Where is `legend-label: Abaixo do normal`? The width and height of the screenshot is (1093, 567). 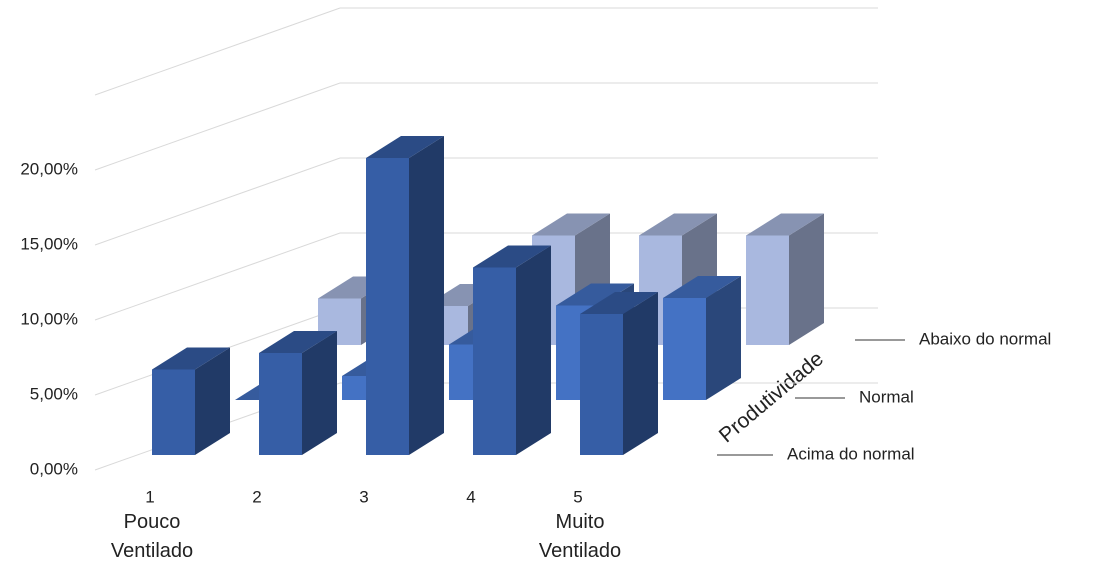 legend-label: Abaixo do normal is located at coordinates (985, 338).